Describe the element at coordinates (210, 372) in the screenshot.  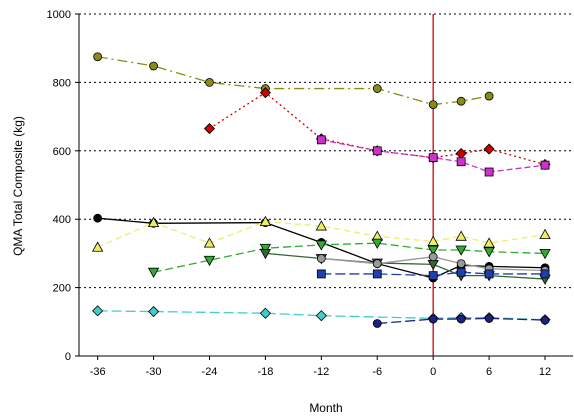
I see `x-tick-label: -24` at that location.